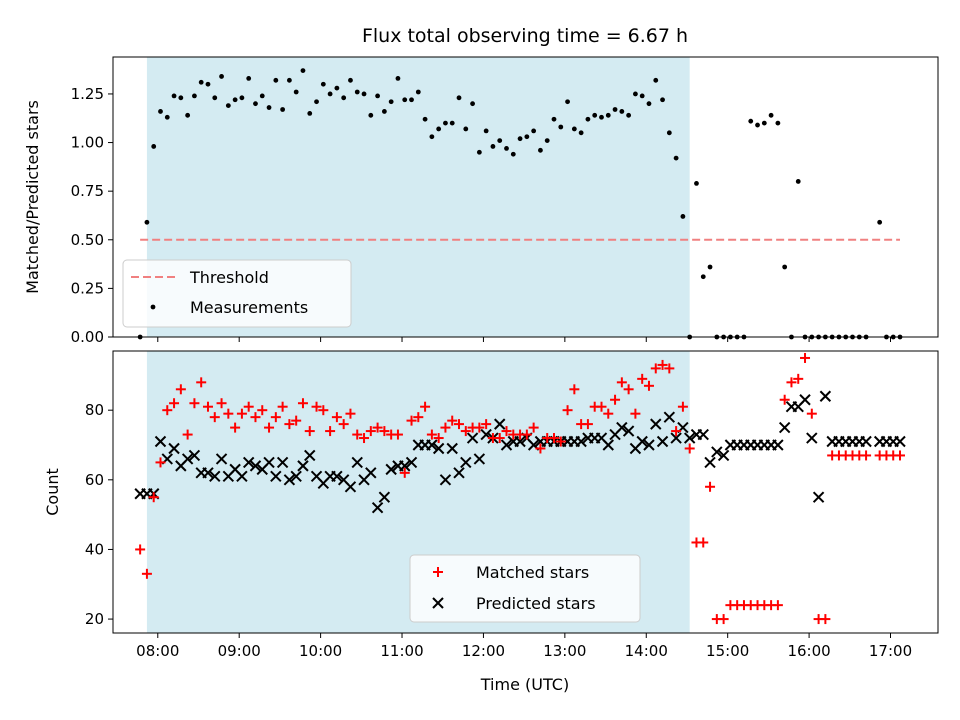 The width and height of the screenshot is (960, 720). What do you see at coordinates (32, 197) in the screenshot?
I see `top-ylabel: Matched/Predicted stars` at bounding box center [32, 197].